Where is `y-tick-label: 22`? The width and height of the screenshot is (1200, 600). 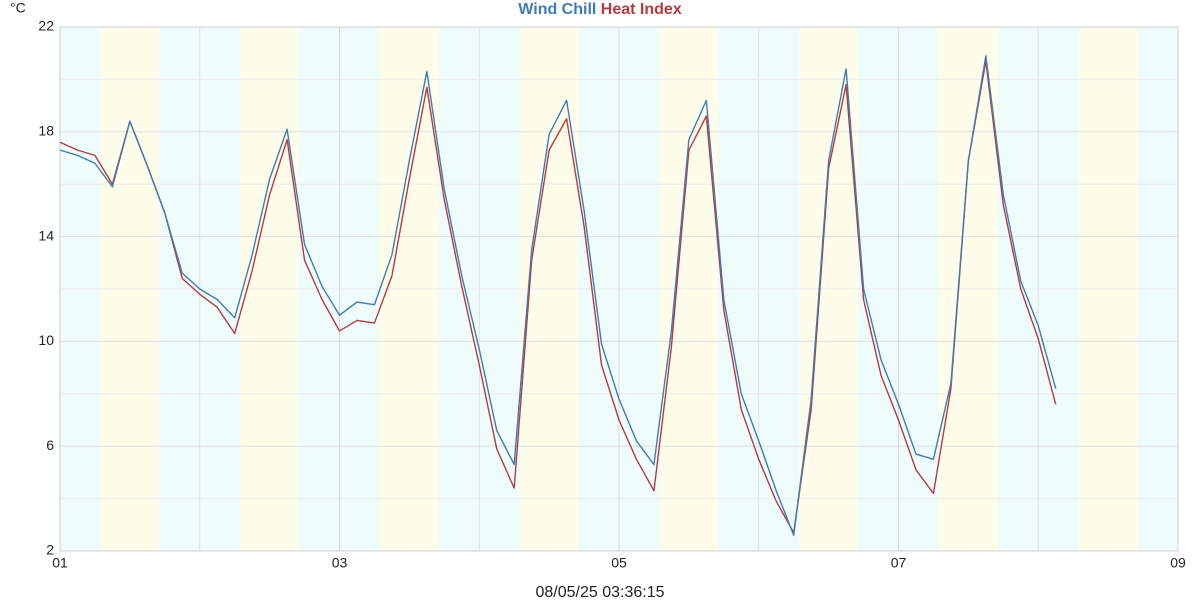
y-tick-label: 22 is located at coordinates (46, 26).